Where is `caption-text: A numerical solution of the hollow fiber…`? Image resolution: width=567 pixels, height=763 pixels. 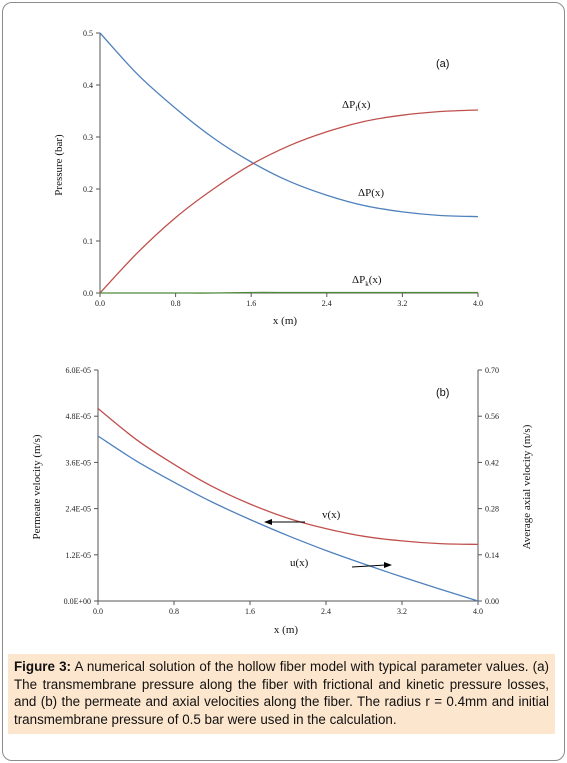
caption-text: A numerical solution of the hollow fiber… is located at coordinates (281, 693).